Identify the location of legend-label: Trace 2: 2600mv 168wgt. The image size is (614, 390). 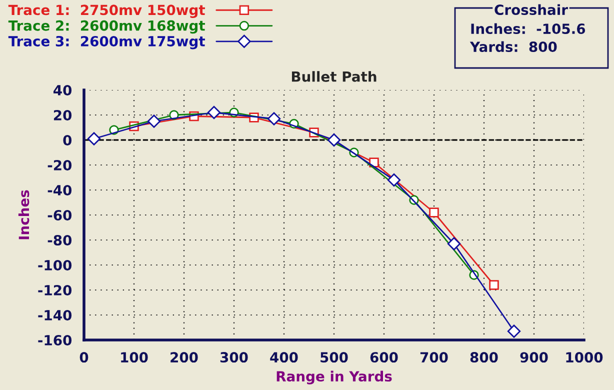
(106, 27).